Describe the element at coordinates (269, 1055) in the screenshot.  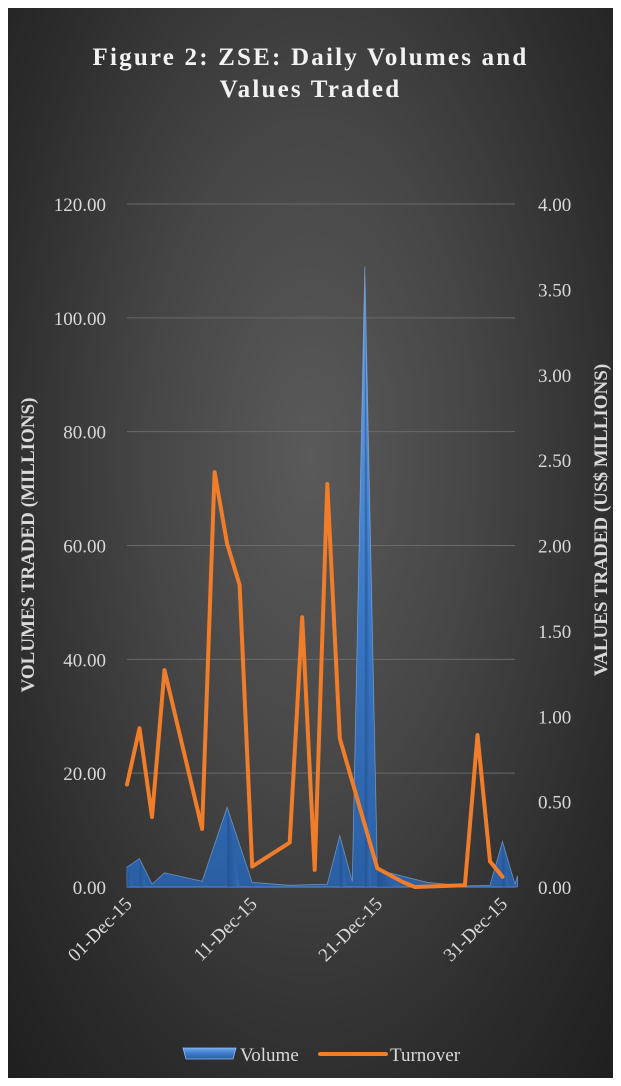
I see `legend-volume-label: Volume` at that location.